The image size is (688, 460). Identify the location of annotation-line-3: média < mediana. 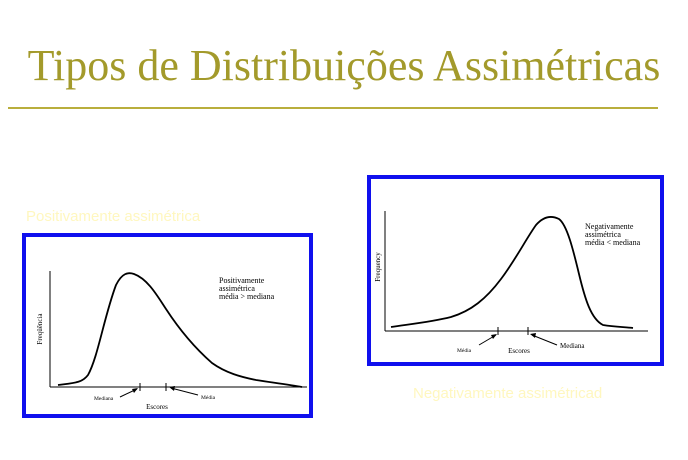
(613, 242).